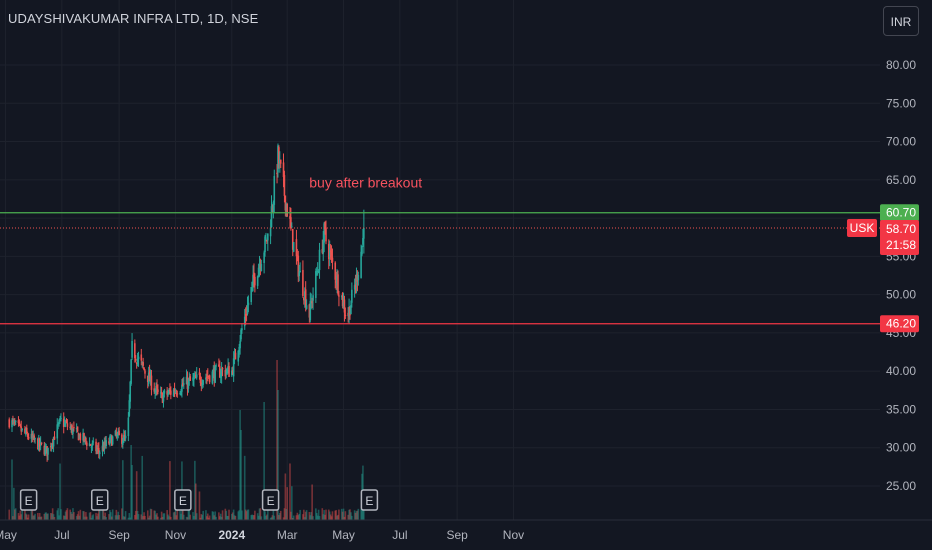 This screenshot has width=932, height=550. Describe the element at coordinates (899, 238) in the screenshot. I see `last-price-badge: 58.70 21:58` at that location.